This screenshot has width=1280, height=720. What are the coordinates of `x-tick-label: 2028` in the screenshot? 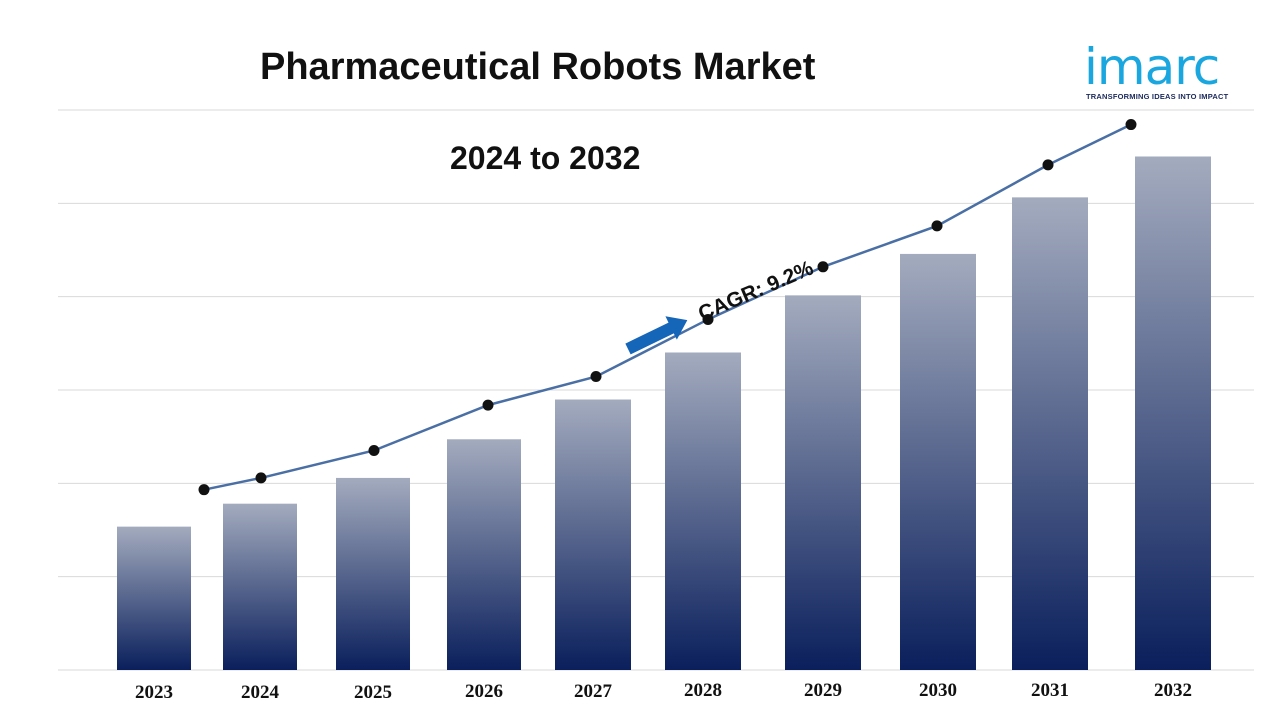 It's located at (703, 690).